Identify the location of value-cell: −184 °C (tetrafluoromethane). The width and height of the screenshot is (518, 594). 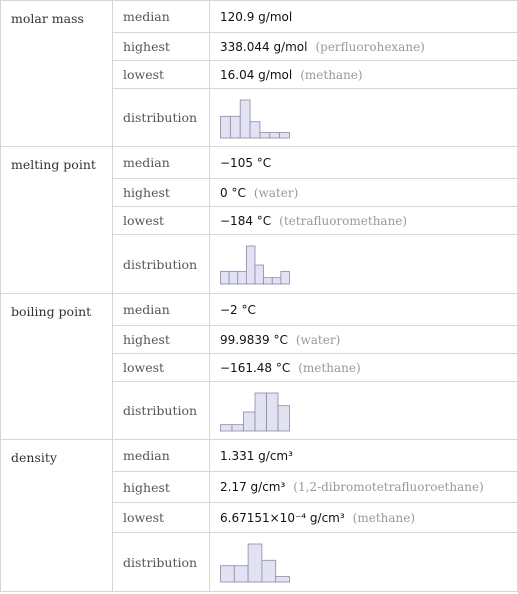
(363, 220).